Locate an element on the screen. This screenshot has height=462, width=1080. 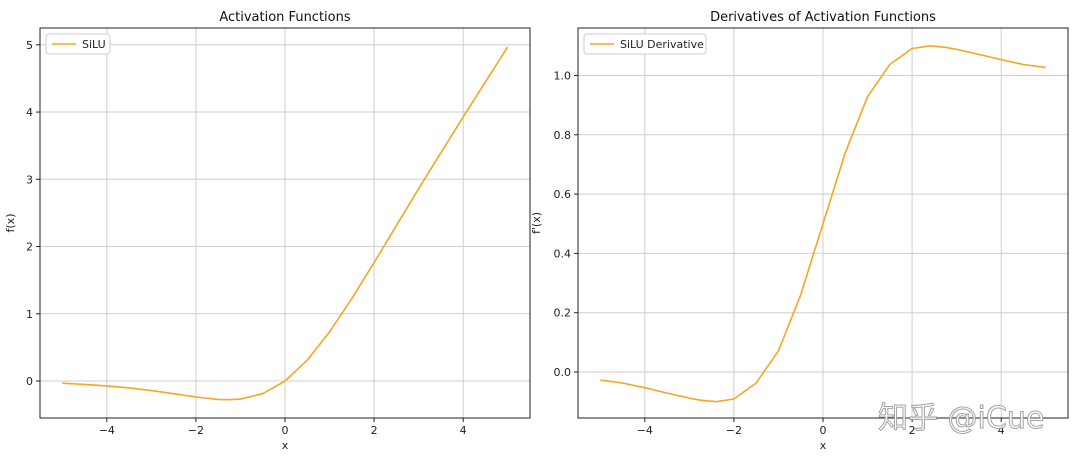
legend-label: SiLU Derivative is located at coordinates (662, 44).